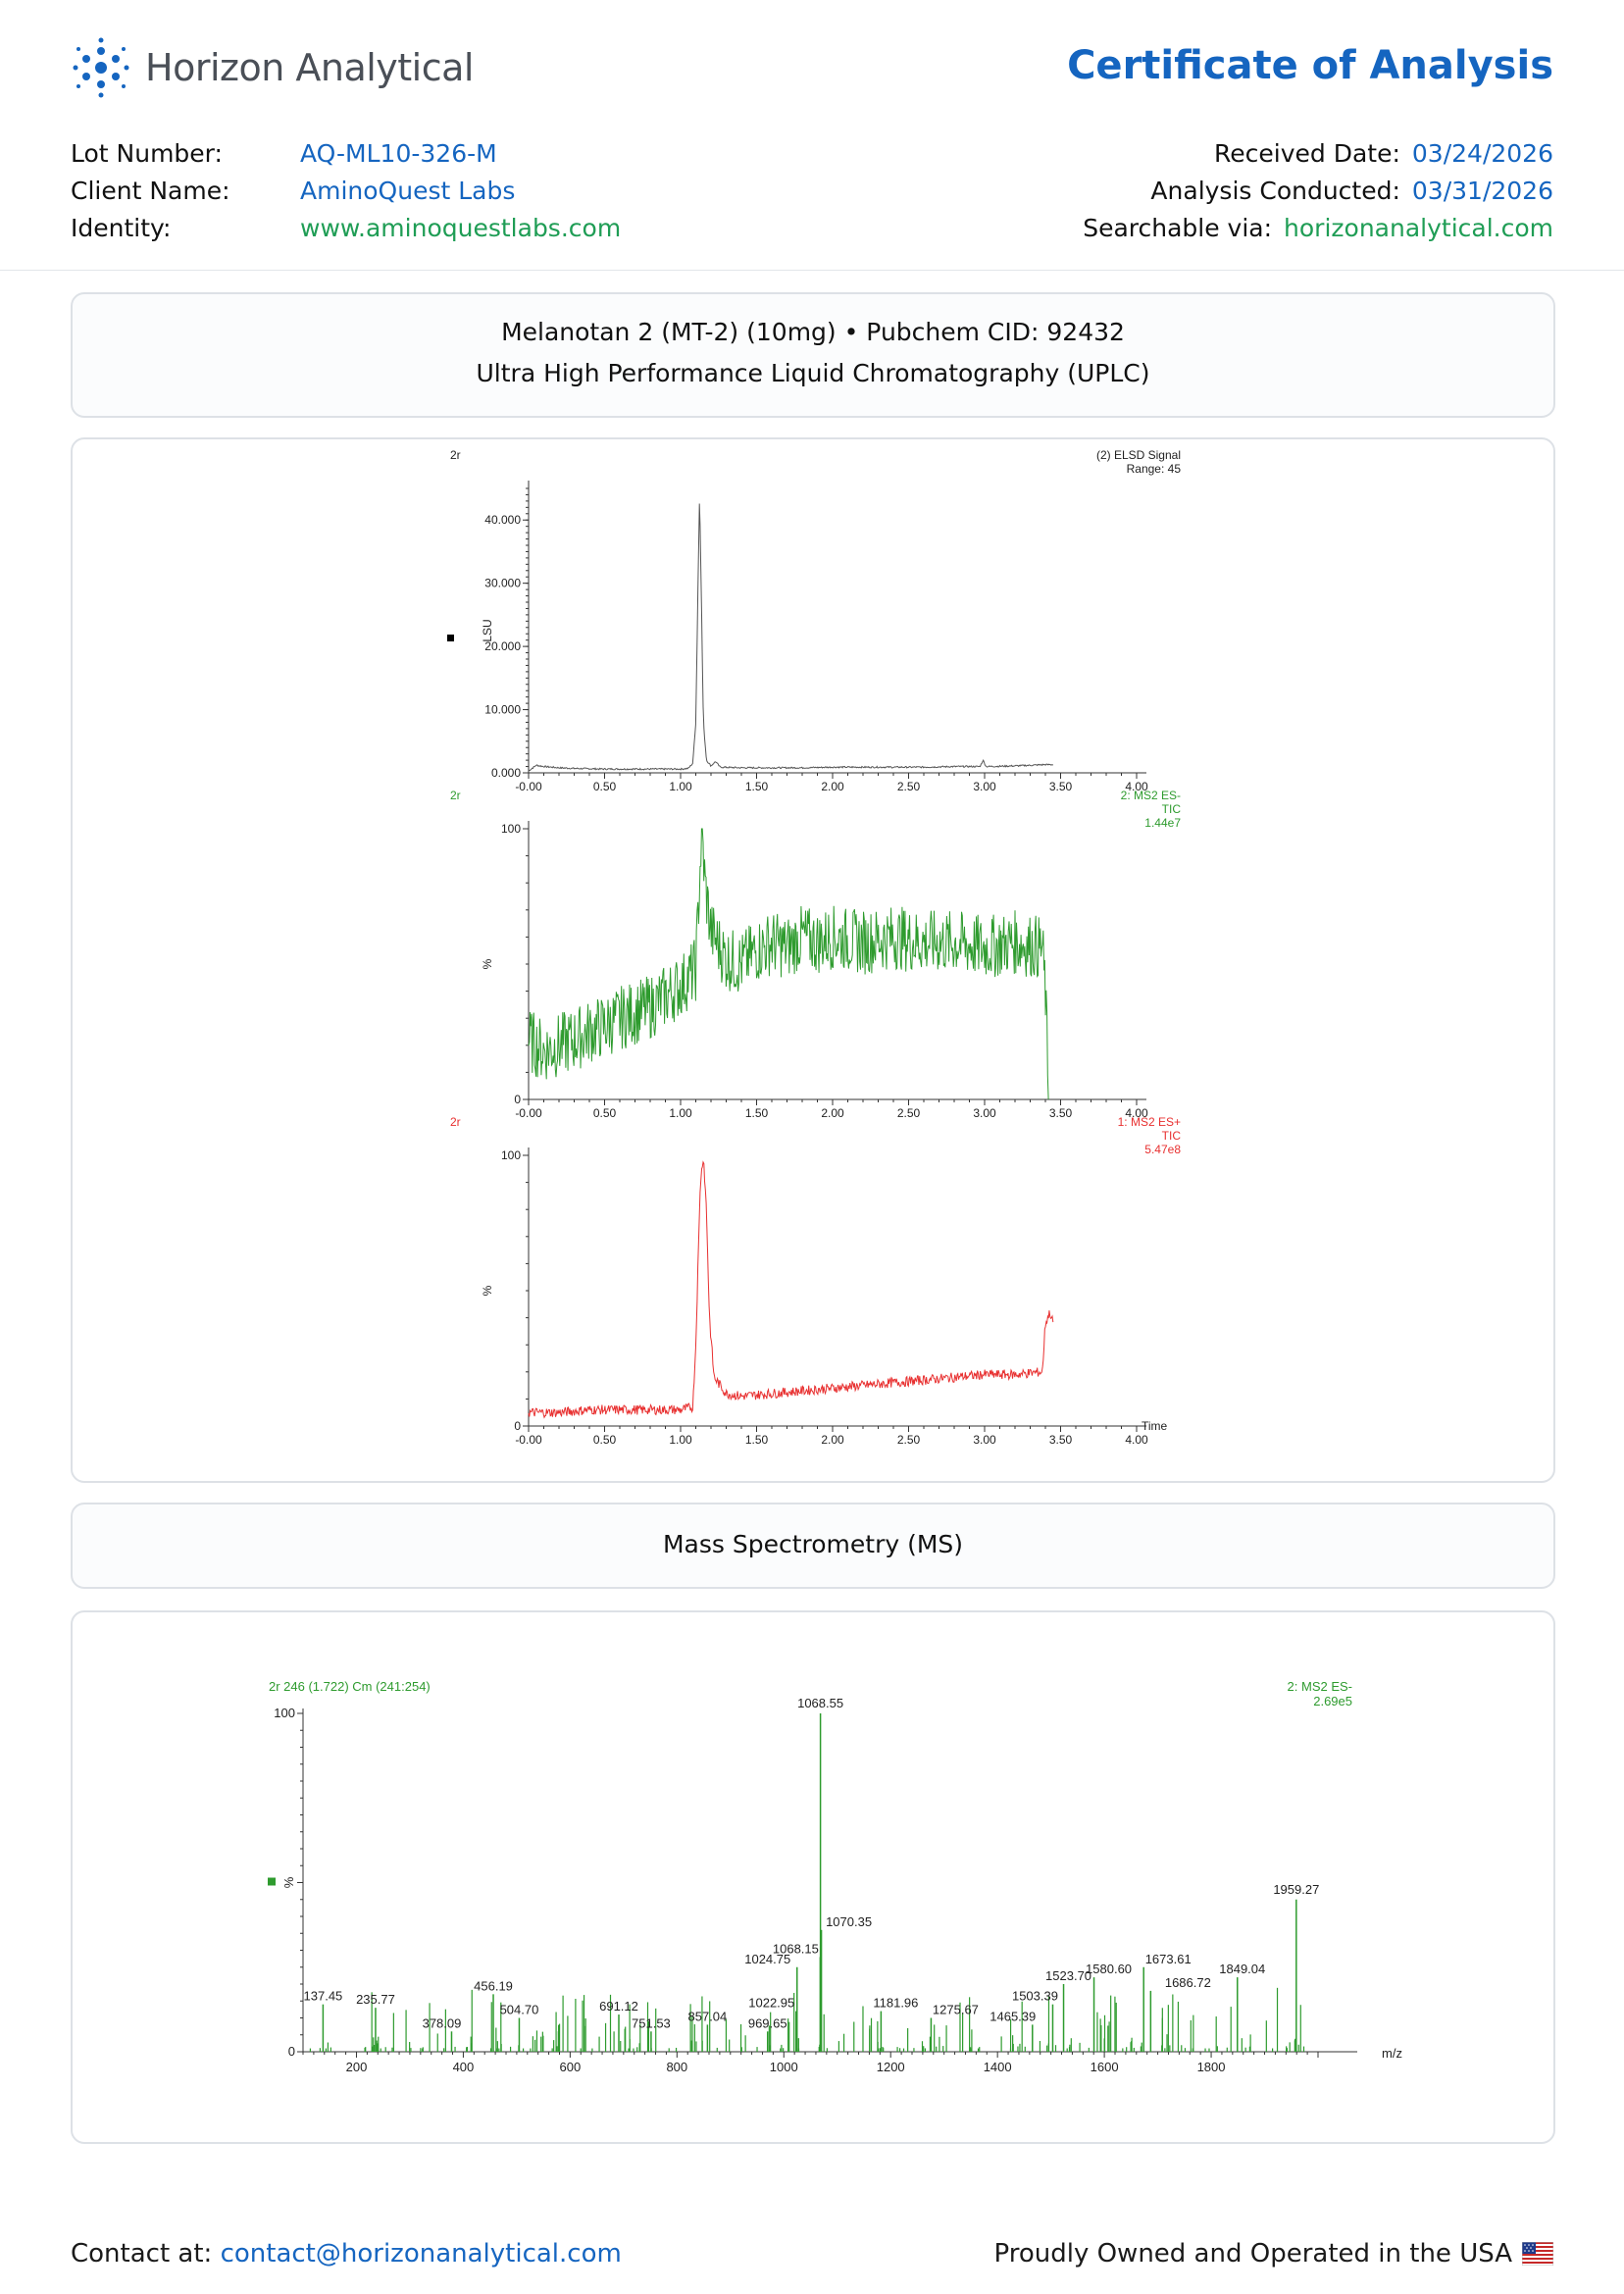 The height and width of the screenshot is (2294, 1624). I want to click on x-tick-label: 4.00, so click(1136, 786).